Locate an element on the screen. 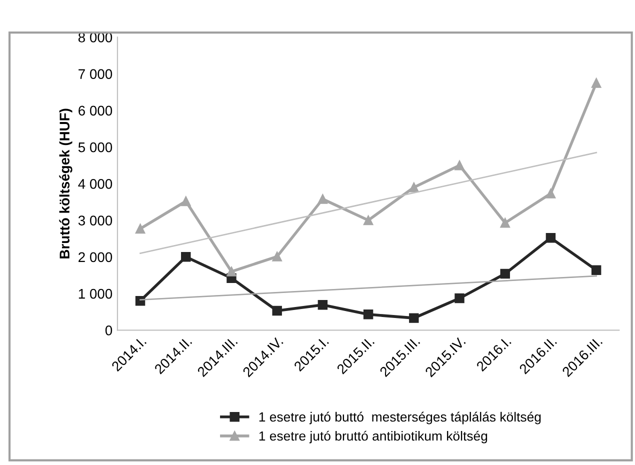 Image resolution: width=635 pixels, height=465 pixels. legend-label: 1 esetre jutó buttó mesterséges táplálás költség is located at coordinates (400, 418).